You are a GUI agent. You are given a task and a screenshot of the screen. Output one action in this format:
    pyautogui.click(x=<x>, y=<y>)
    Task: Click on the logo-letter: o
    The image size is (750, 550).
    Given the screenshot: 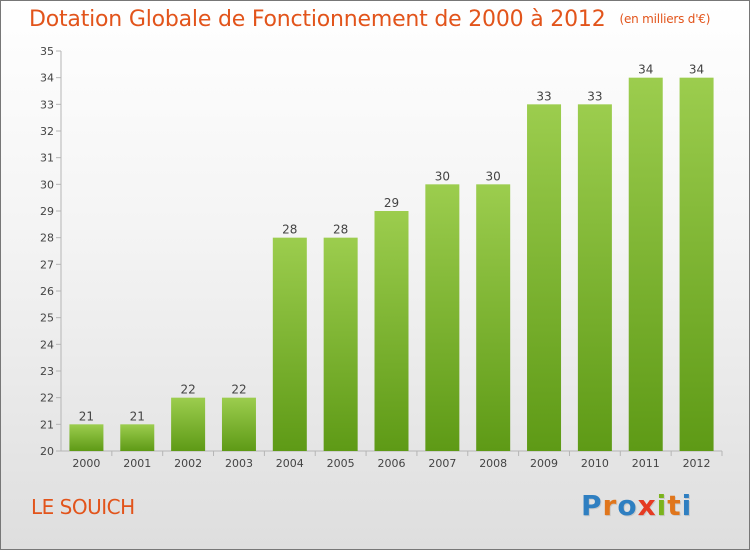 What is the action you would take?
    pyautogui.click(x=627, y=505)
    